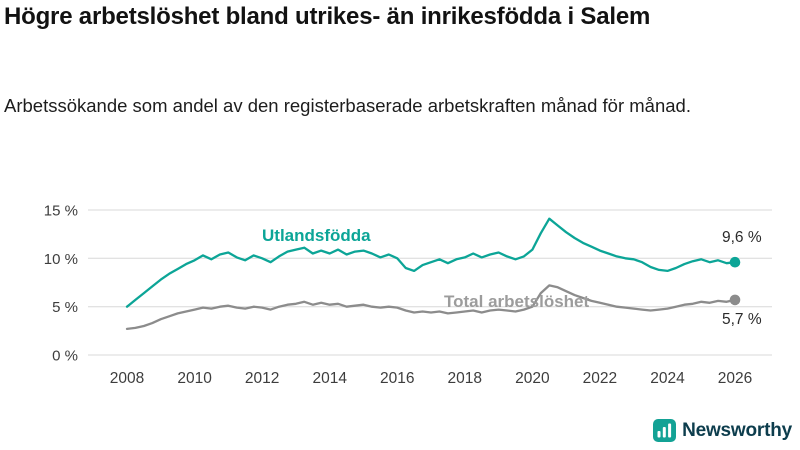  Describe the element at coordinates (735, 378) in the screenshot. I see `x-tick-label: 2026` at that location.